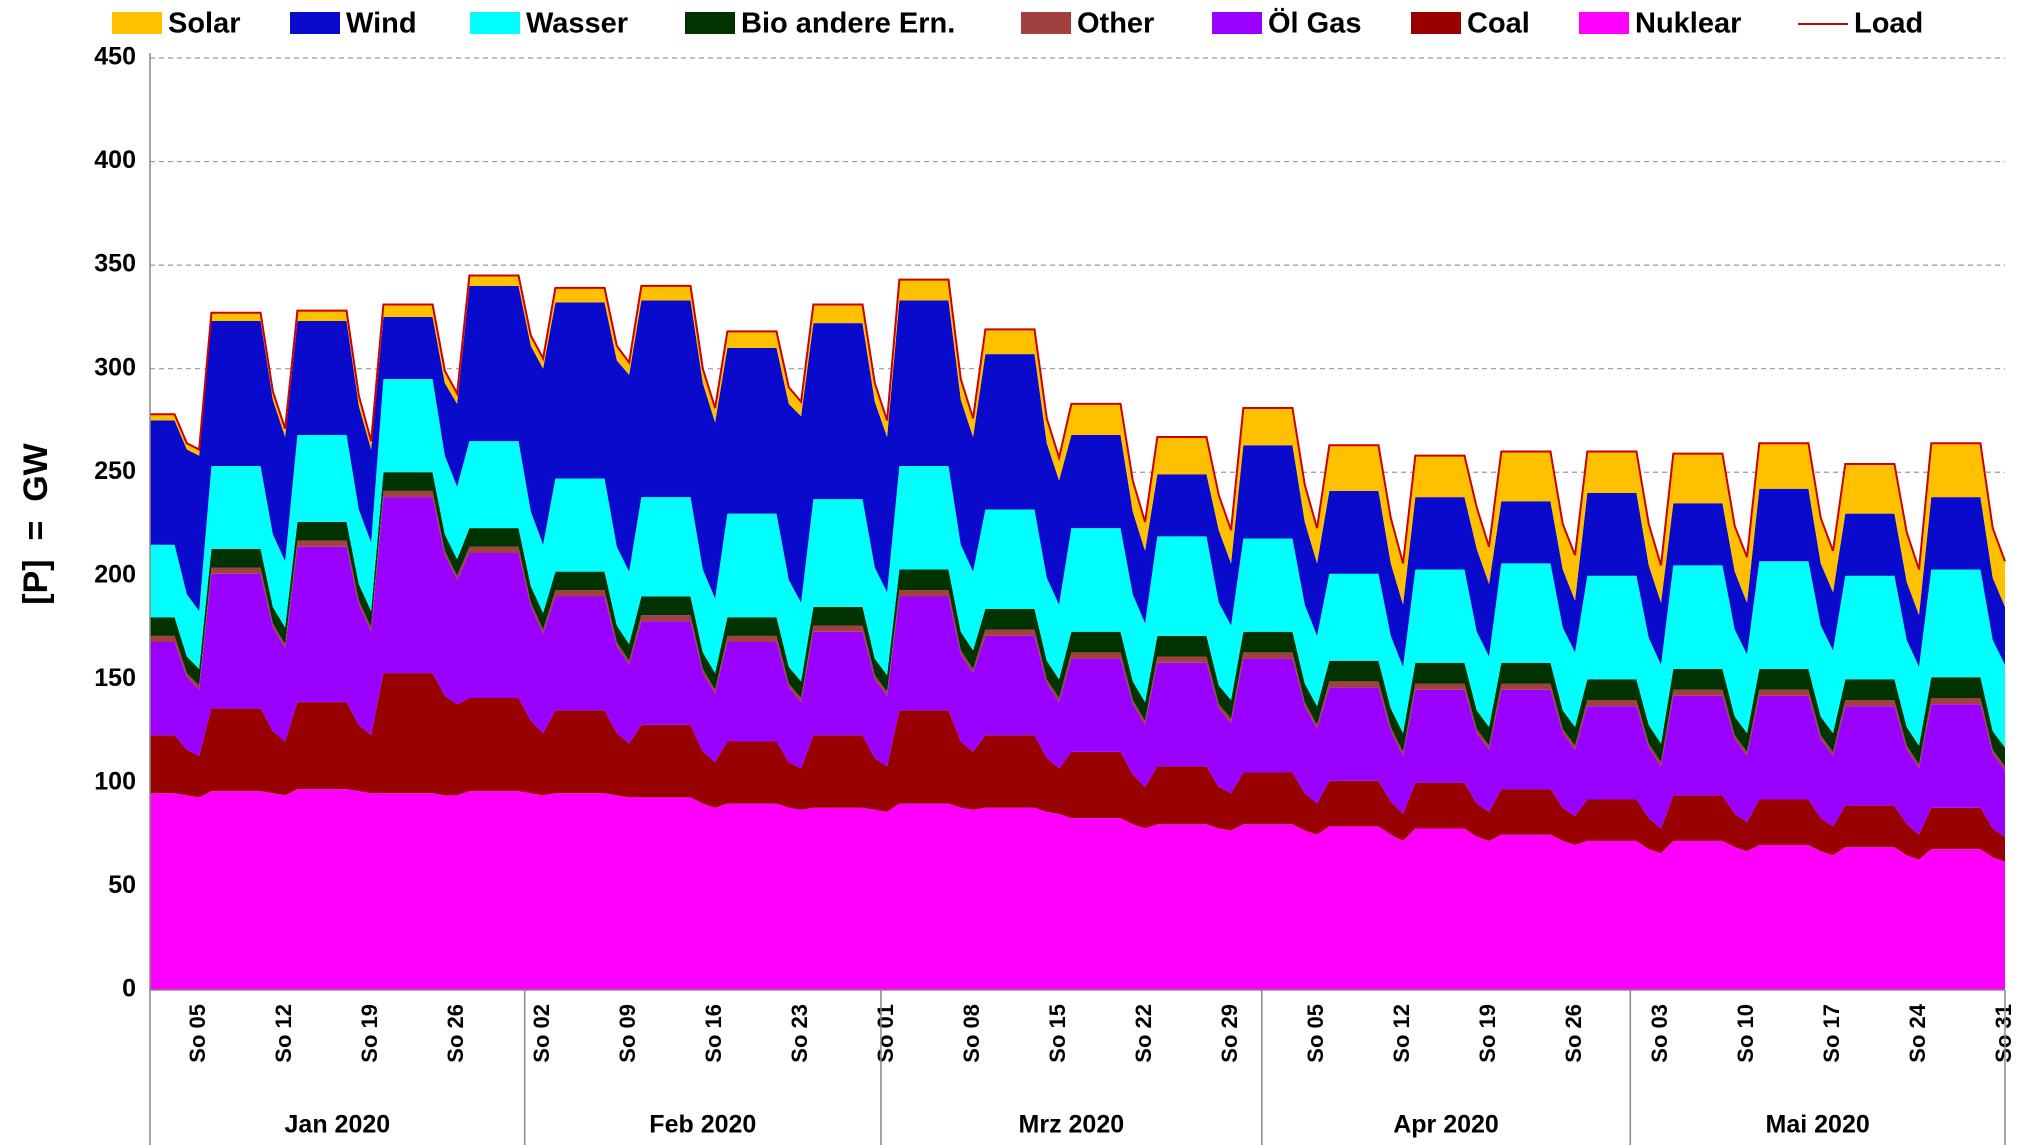 The image size is (2022, 1145). Describe the element at coordinates (129, 989) in the screenshot. I see `y-tick-label: 0` at that location.